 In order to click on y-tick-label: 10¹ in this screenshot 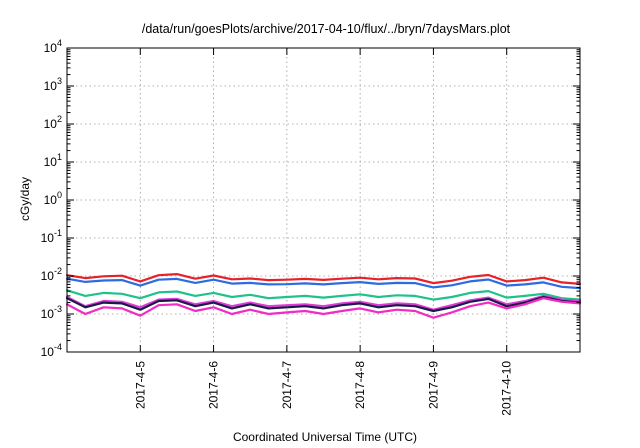, I will do `click(53, 160)`.